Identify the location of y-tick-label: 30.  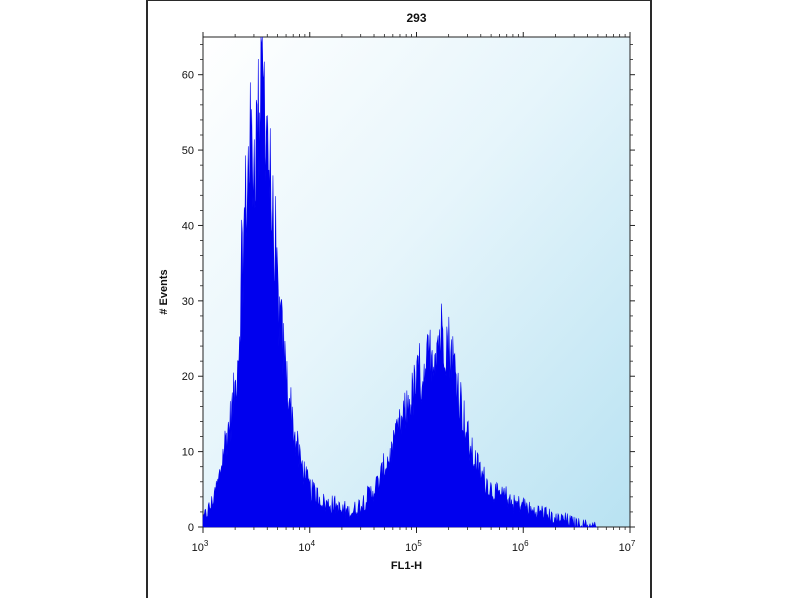
(188, 302).